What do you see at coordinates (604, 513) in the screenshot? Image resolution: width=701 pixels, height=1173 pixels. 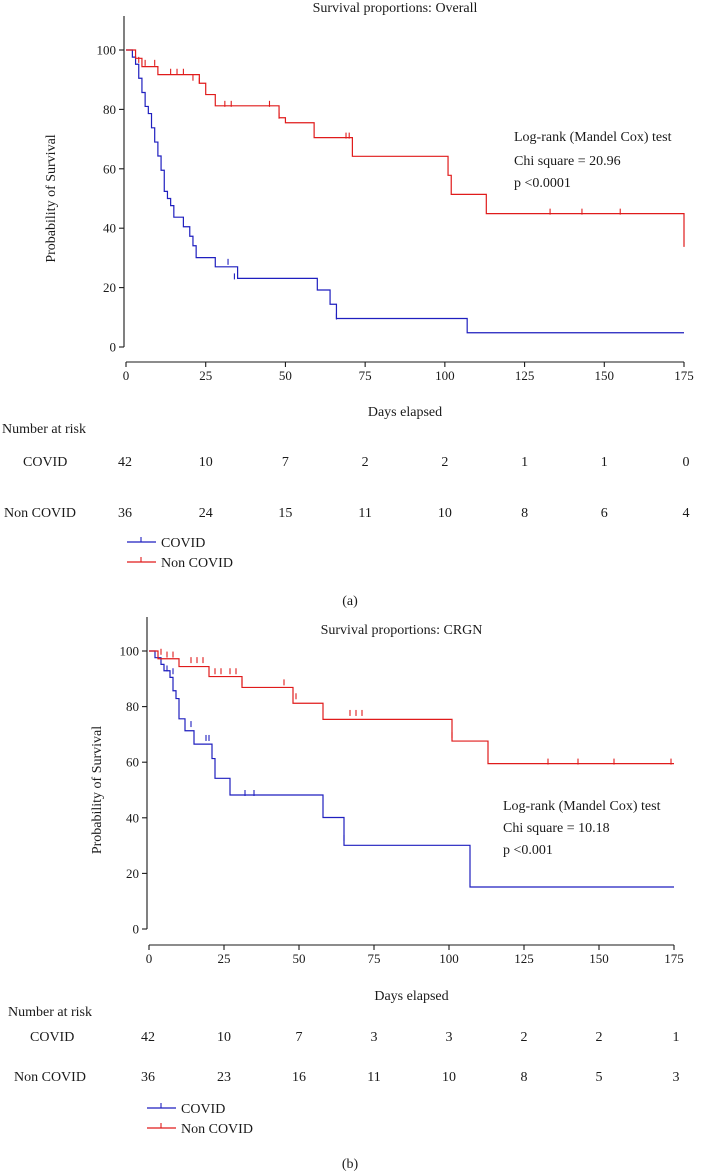 I see `risk-count: 6` at bounding box center [604, 513].